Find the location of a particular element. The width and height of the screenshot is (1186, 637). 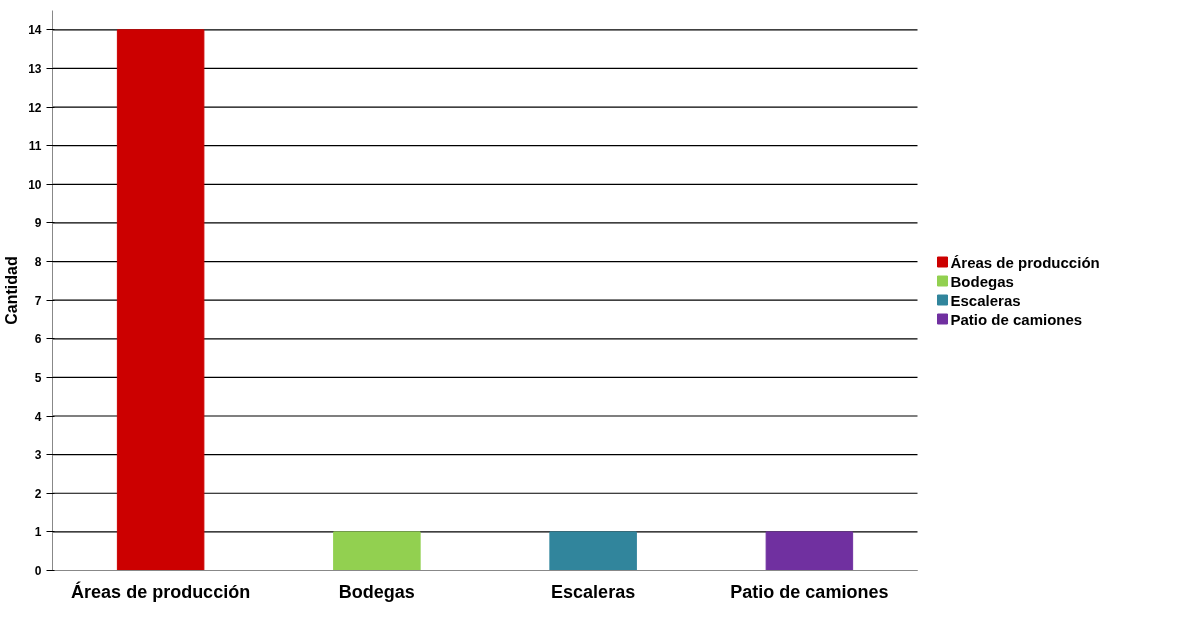

y-tick-label: 7 is located at coordinates (38, 300).